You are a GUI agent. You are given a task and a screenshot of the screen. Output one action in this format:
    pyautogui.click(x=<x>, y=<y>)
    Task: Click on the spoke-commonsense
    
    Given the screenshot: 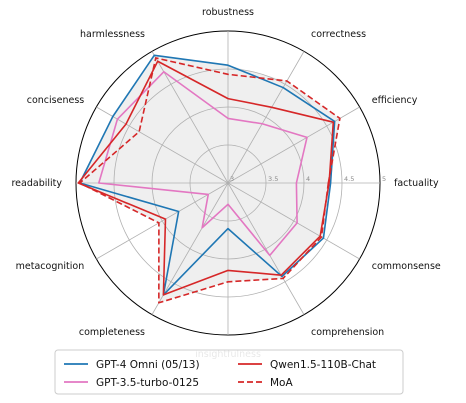 What is the action you would take?
    pyautogui.click(x=293, y=221)
    